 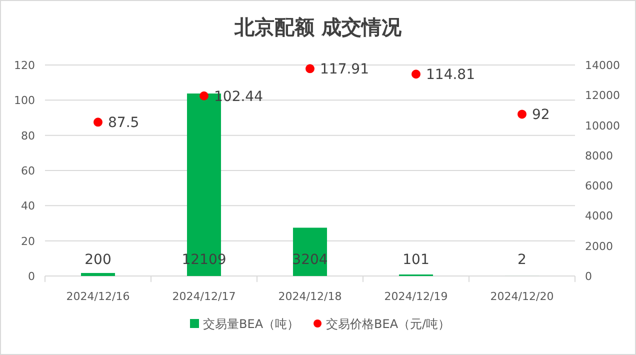 What do you see at coordinates (98, 260) in the screenshot?
I see `data-label: 200` at bounding box center [98, 260].